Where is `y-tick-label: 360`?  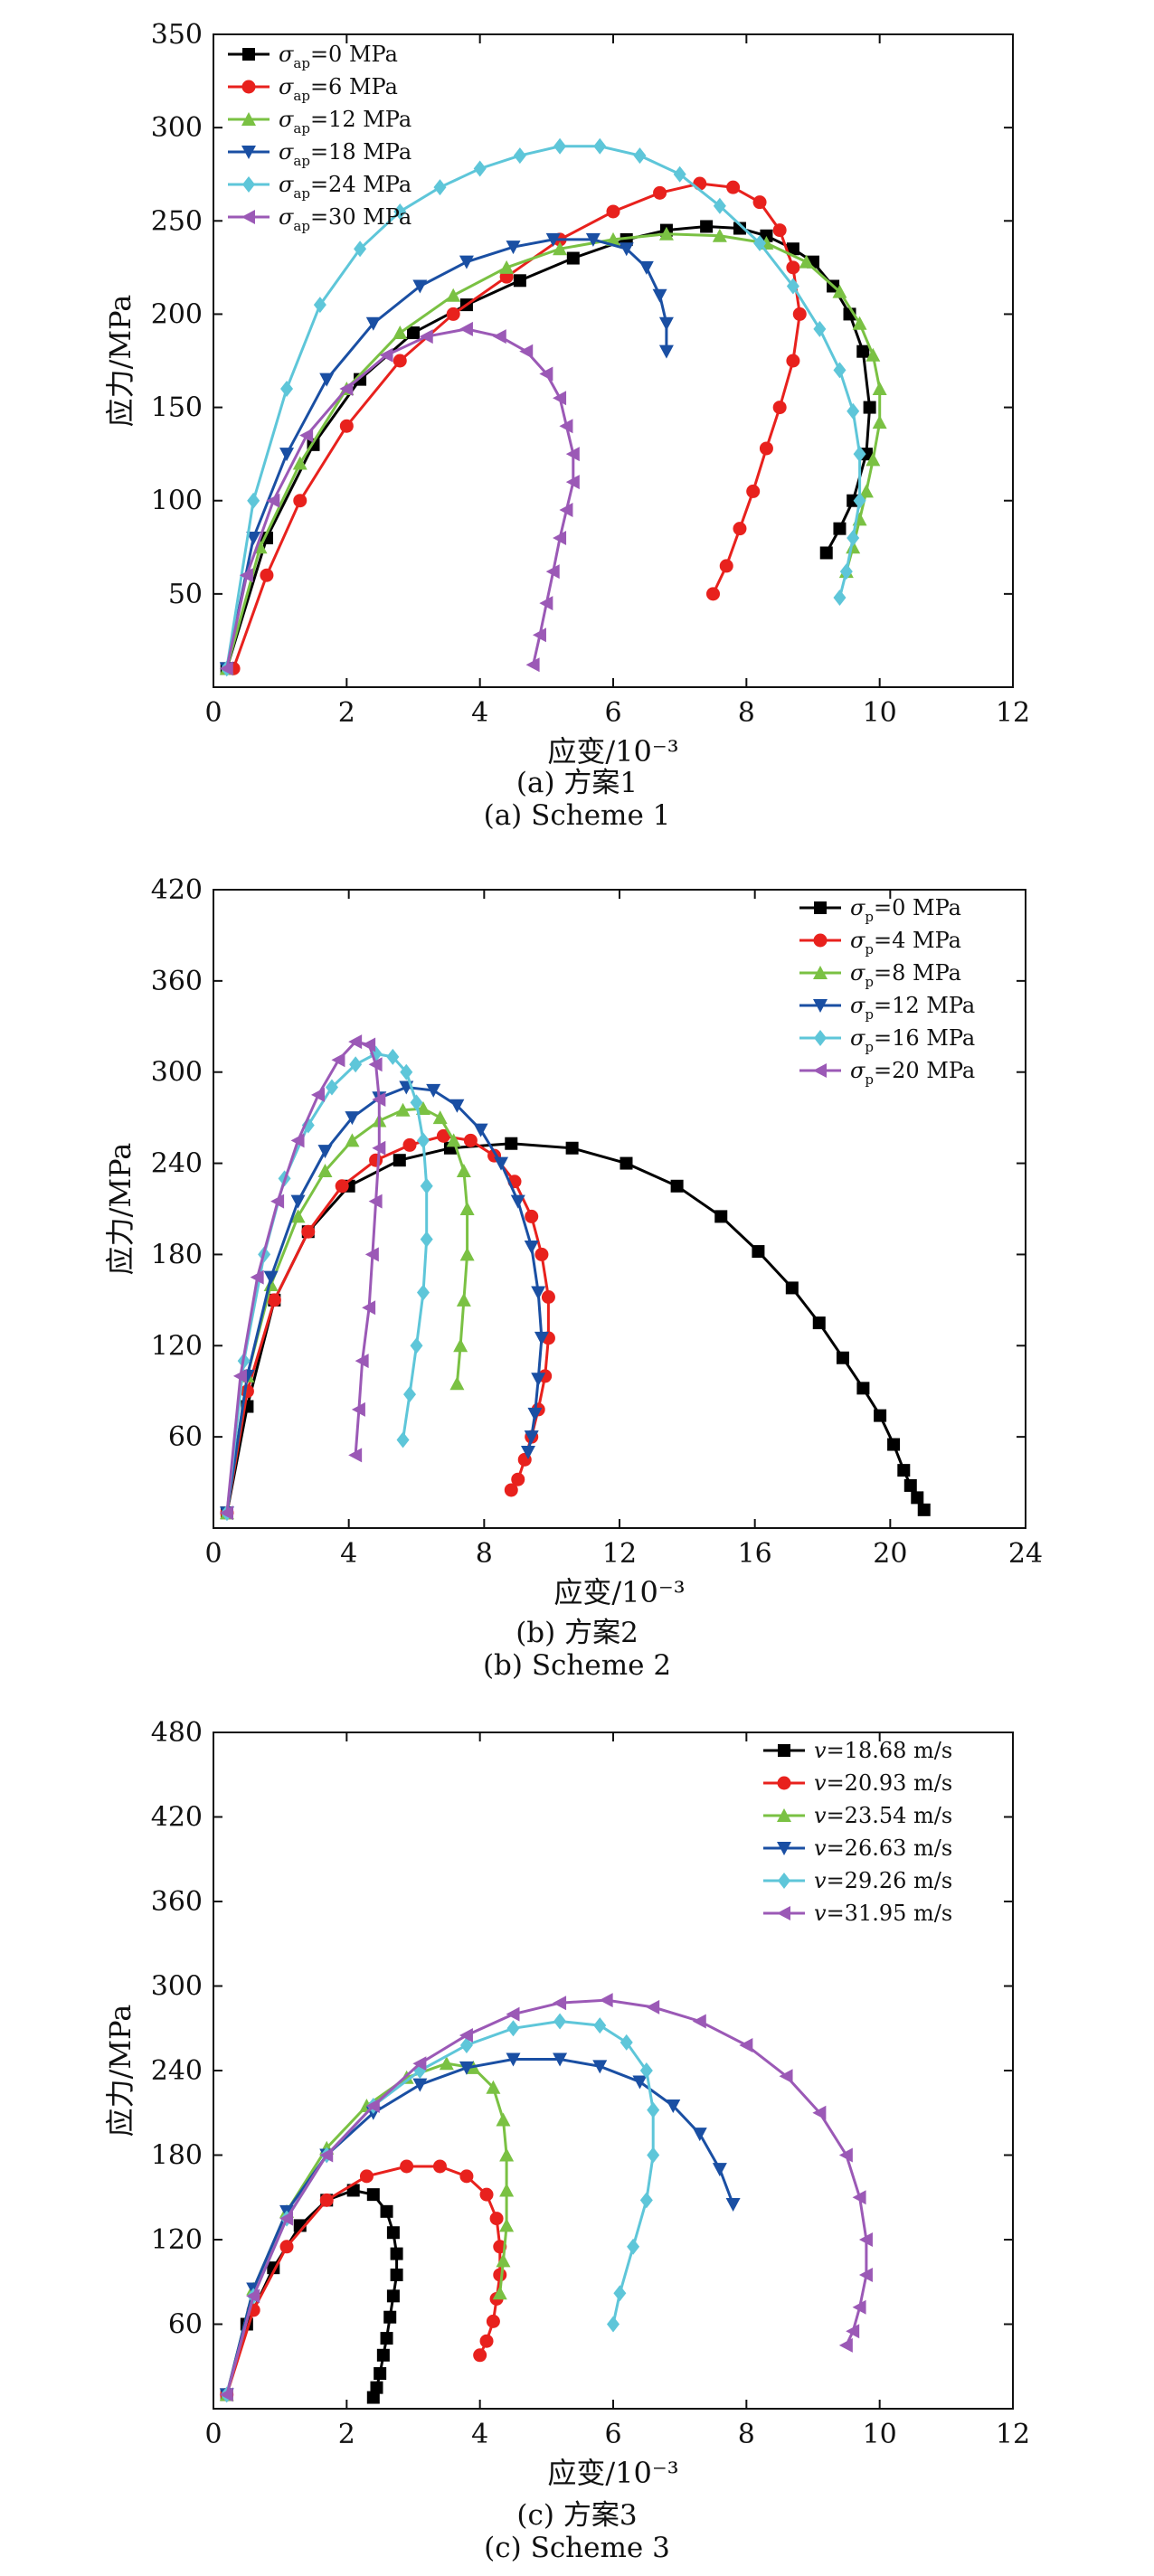 y-tick-label: 360 is located at coordinates (177, 1902).